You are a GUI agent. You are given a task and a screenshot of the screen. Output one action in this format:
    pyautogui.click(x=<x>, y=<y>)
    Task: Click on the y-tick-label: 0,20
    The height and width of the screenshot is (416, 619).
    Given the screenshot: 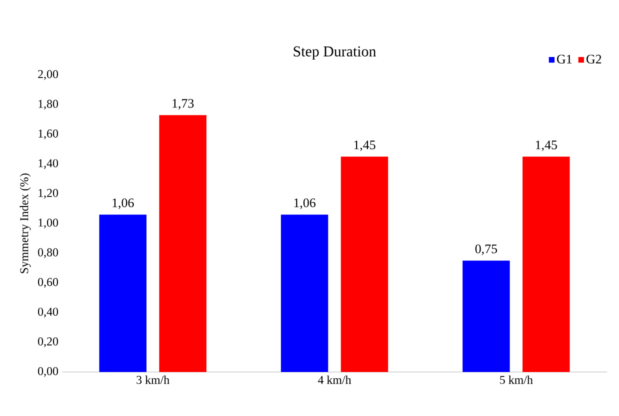 What is the action you would take?
    pyautogui.click(x=48, y=342)
    